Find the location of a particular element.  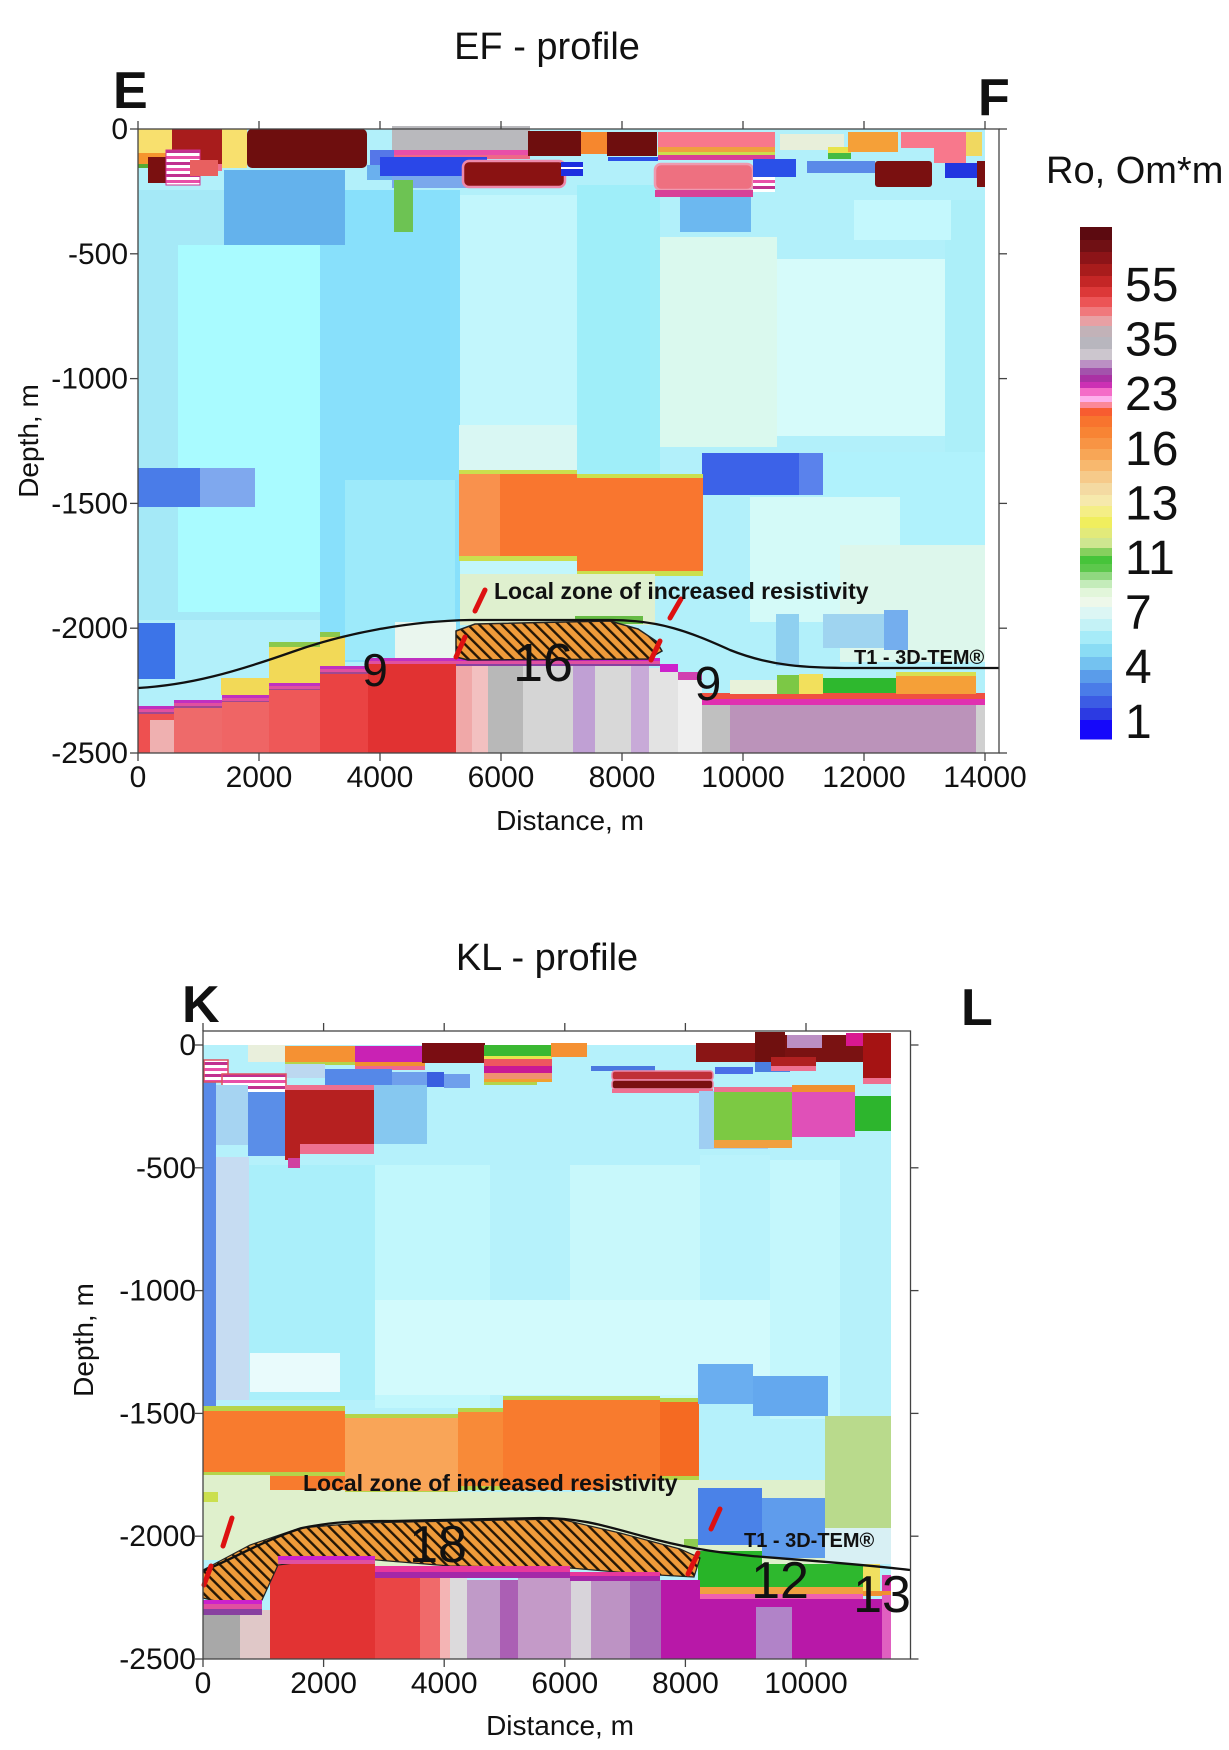

svg-text: 35 is located at coordinates (1151, 340).